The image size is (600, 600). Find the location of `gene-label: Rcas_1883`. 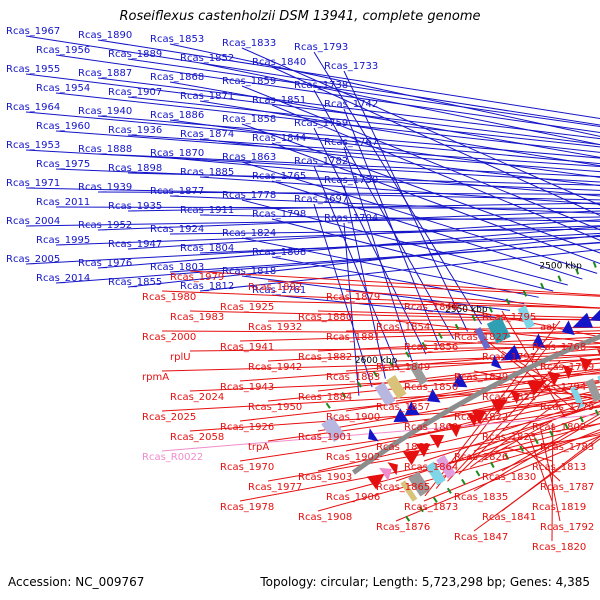

gene-label: Rcas_1883 is located at coordinates (353, 377).